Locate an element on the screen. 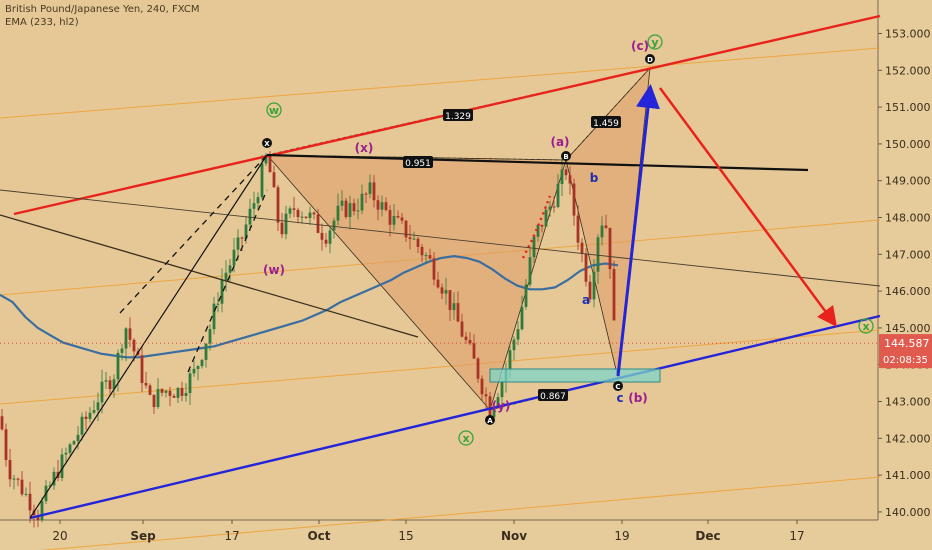  wave-label-blue: c is located at coordinates (619, 398).